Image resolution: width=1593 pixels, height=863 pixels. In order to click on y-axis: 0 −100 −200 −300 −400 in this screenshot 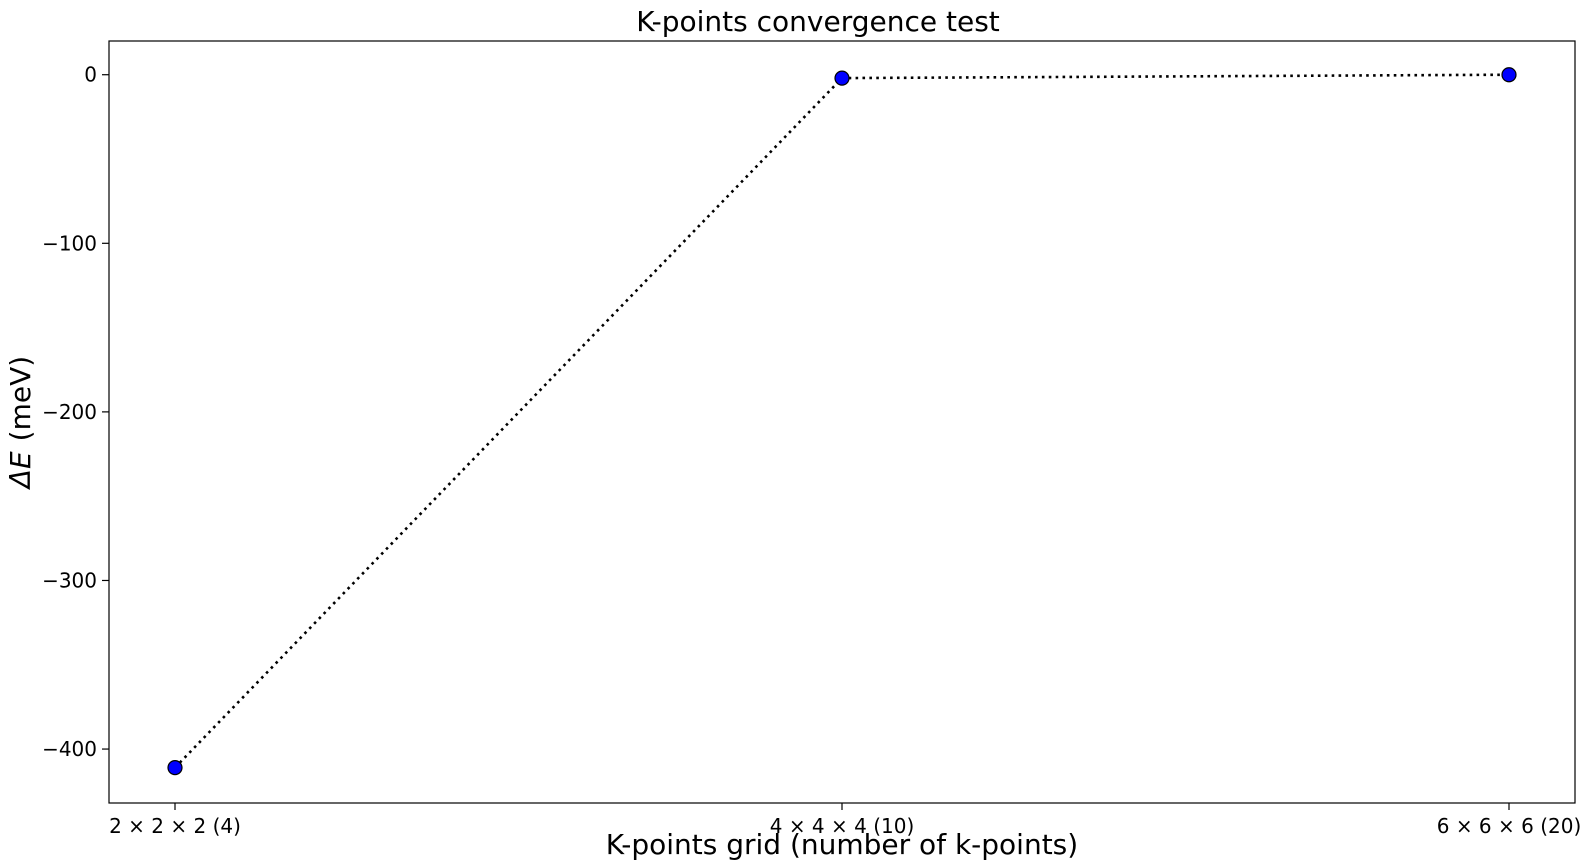, I will do `click(75, 412)`.